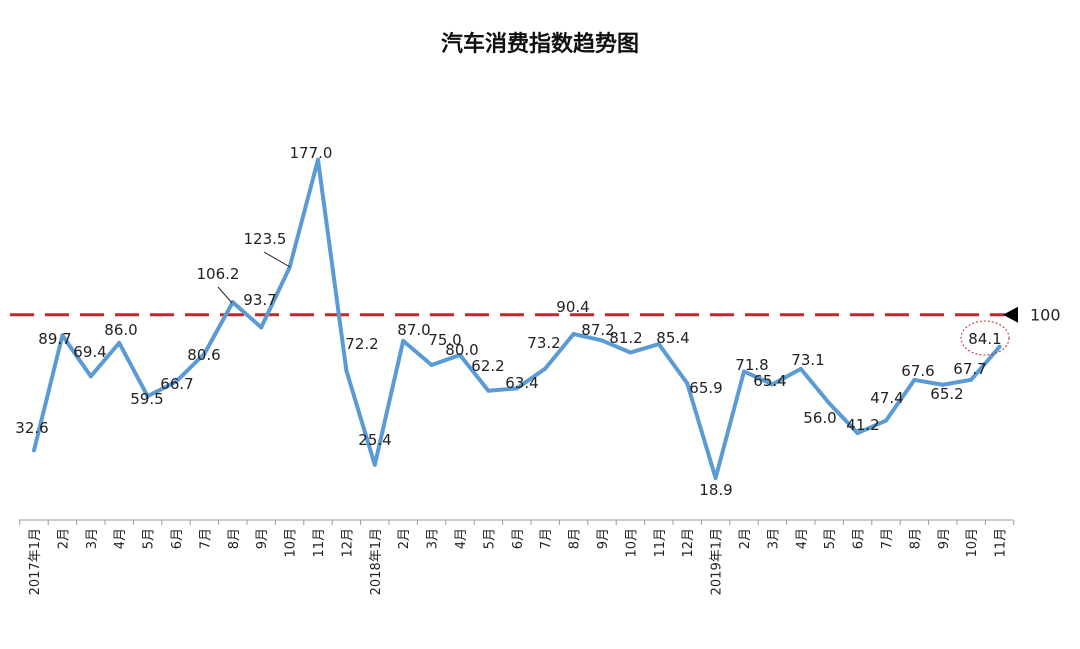 This screenshot has width=1080, height=649. What do you see at coordinates (120, 330) in the screenshot?
I see `data-label: 86.0` at bounding box center [120, 330].